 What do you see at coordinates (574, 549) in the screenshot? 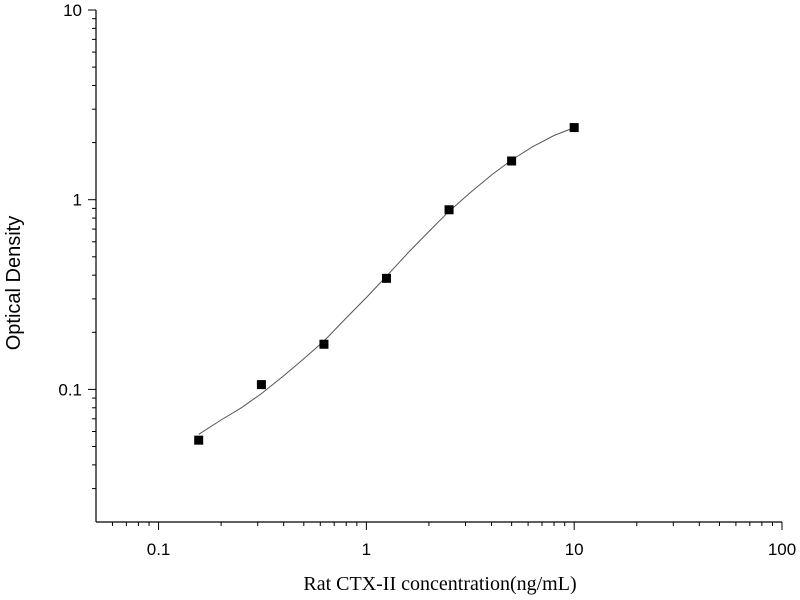
I see `x-tick-label: 10` at bounding box center [574, 549].